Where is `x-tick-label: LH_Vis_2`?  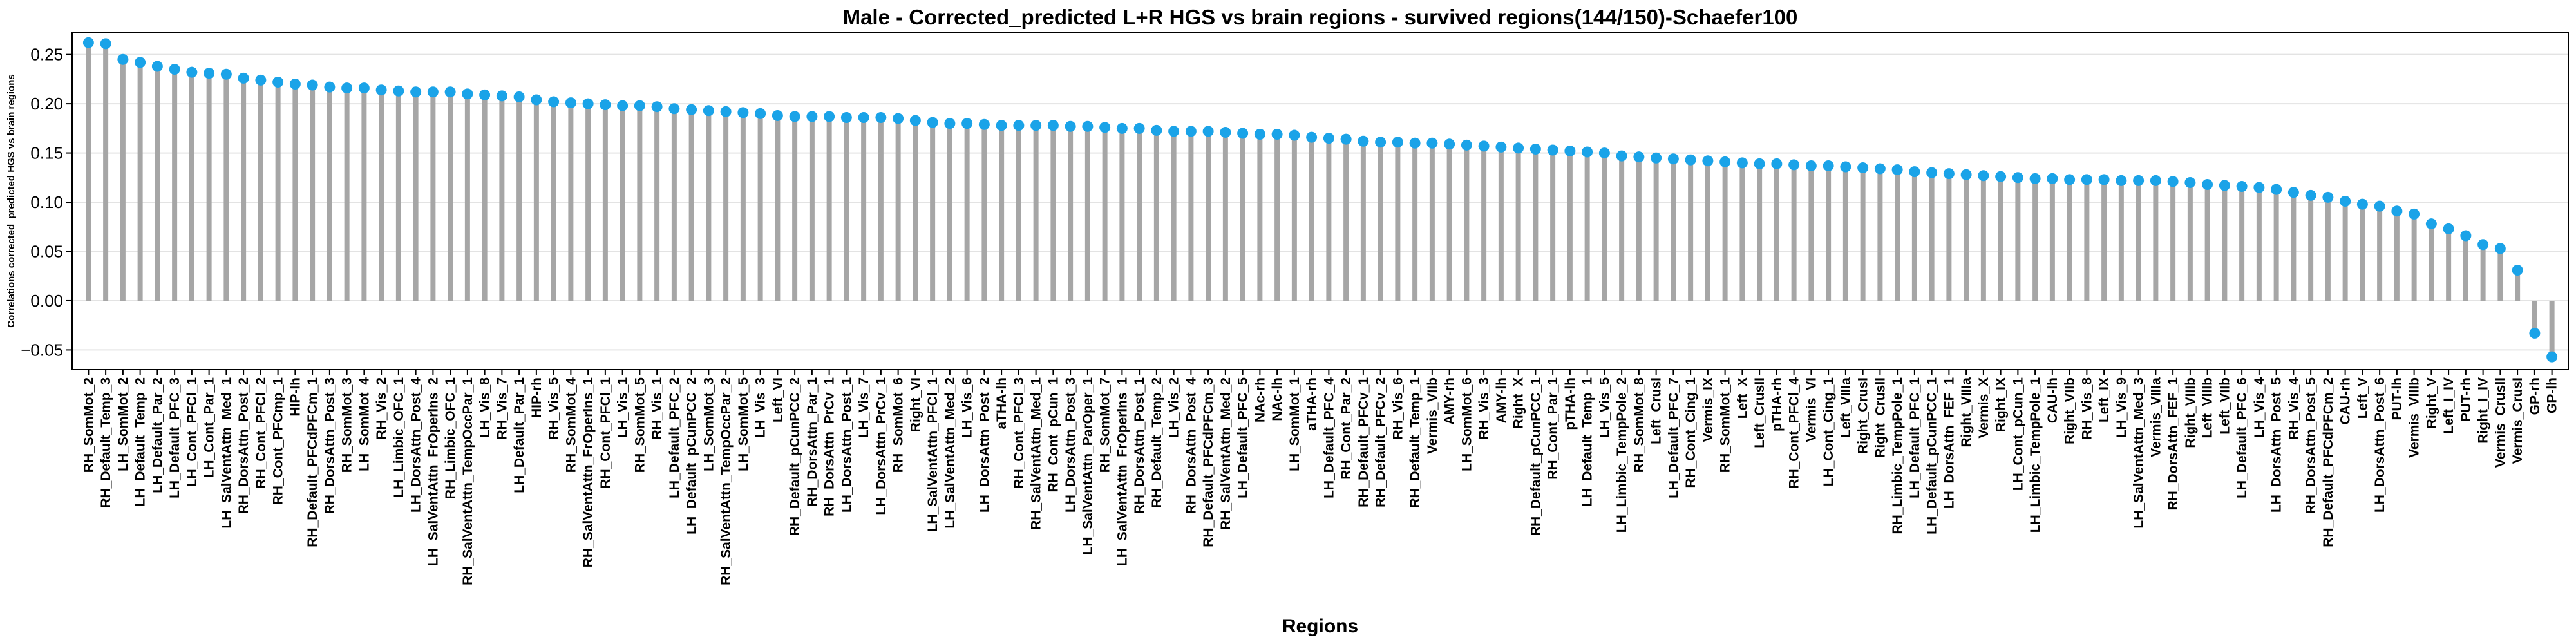
x-tick-label: LH_Vis_2 is located at coordinates (1174, 407).